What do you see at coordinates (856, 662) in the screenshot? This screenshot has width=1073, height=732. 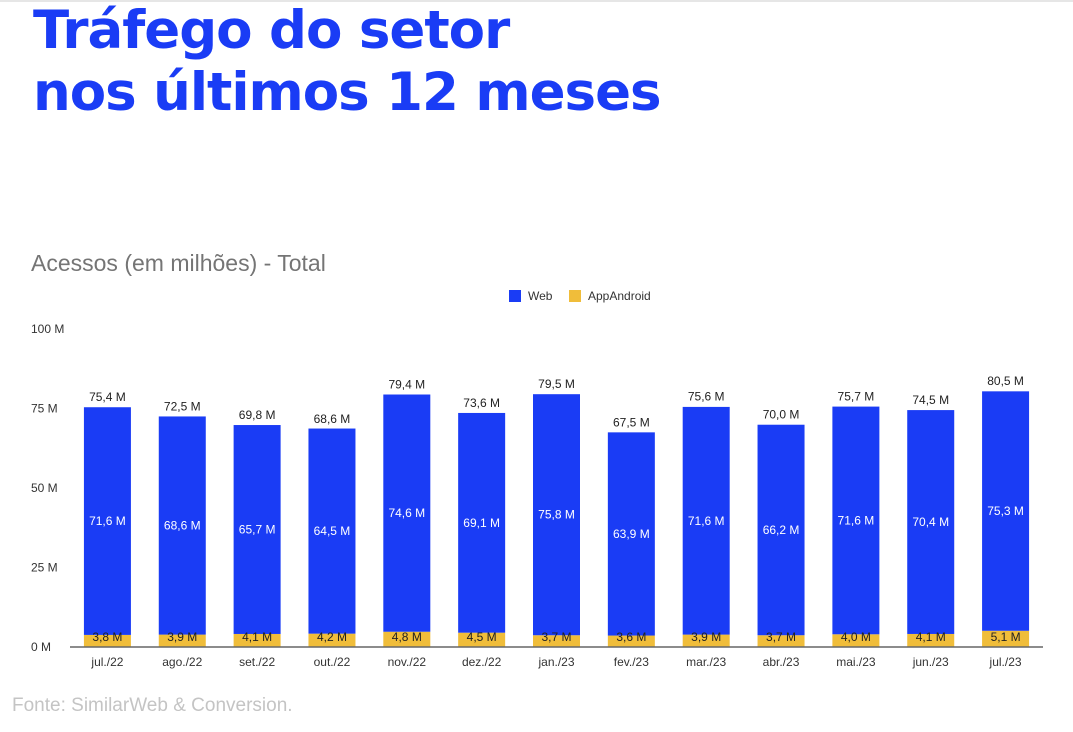 I see `x-tick-label: mai./23` at bounding box center [856, 662].